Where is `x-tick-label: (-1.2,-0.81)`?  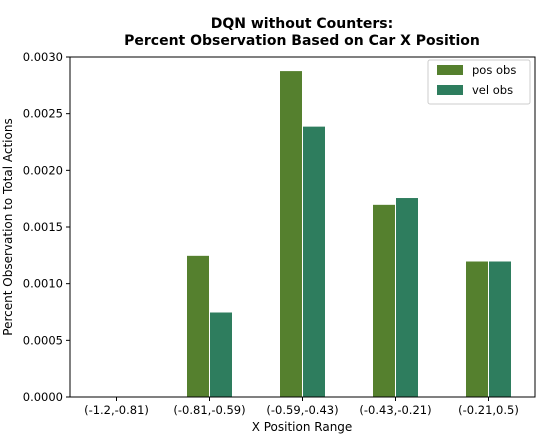
x-tick-label: (-1.2,-0.81) is located at coordinates (116, 410).